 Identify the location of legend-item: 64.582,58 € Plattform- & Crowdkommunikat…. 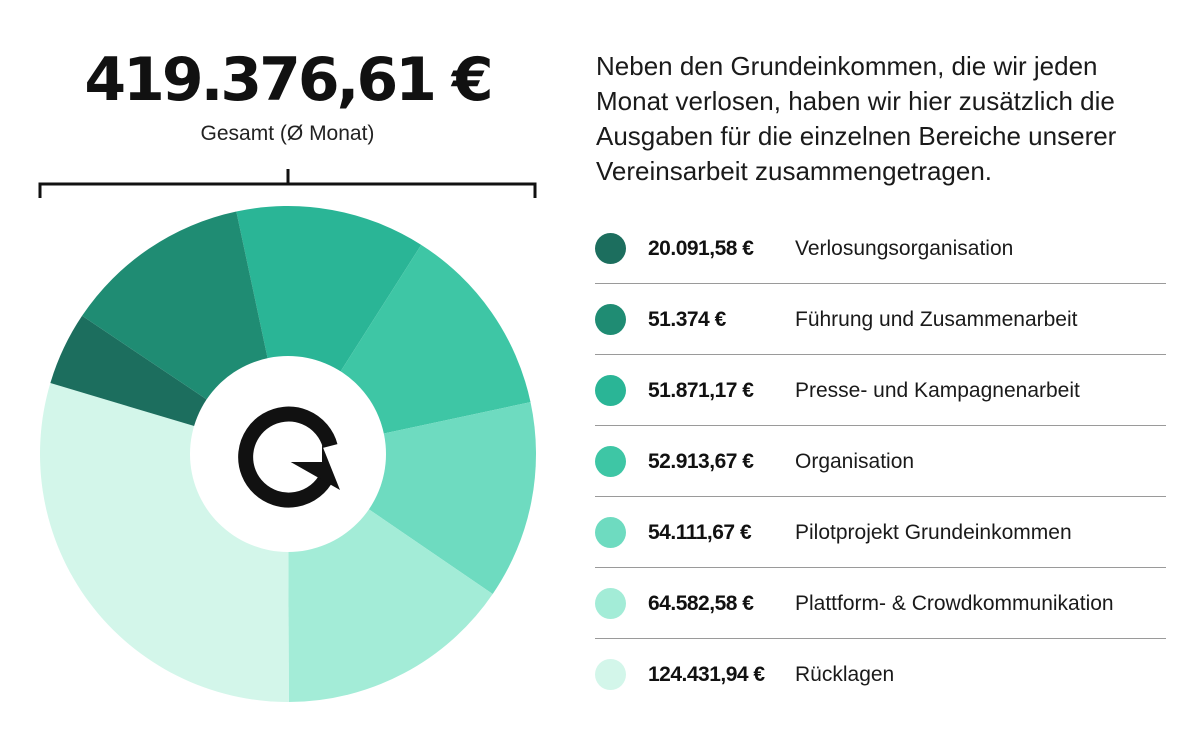
(880, 604).